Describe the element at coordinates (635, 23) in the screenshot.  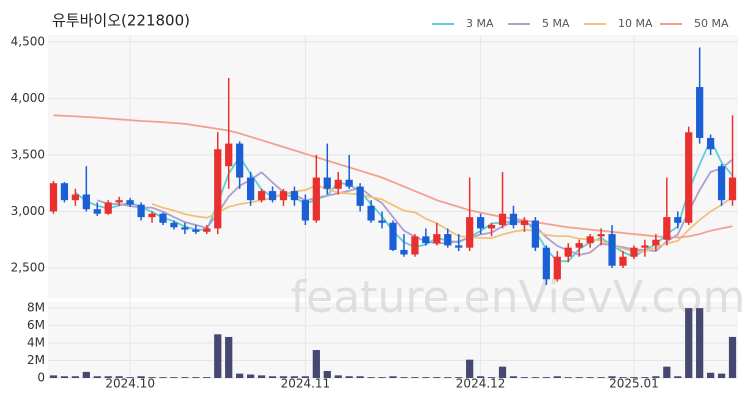
I see `legend-label: 10 MA` at that location.